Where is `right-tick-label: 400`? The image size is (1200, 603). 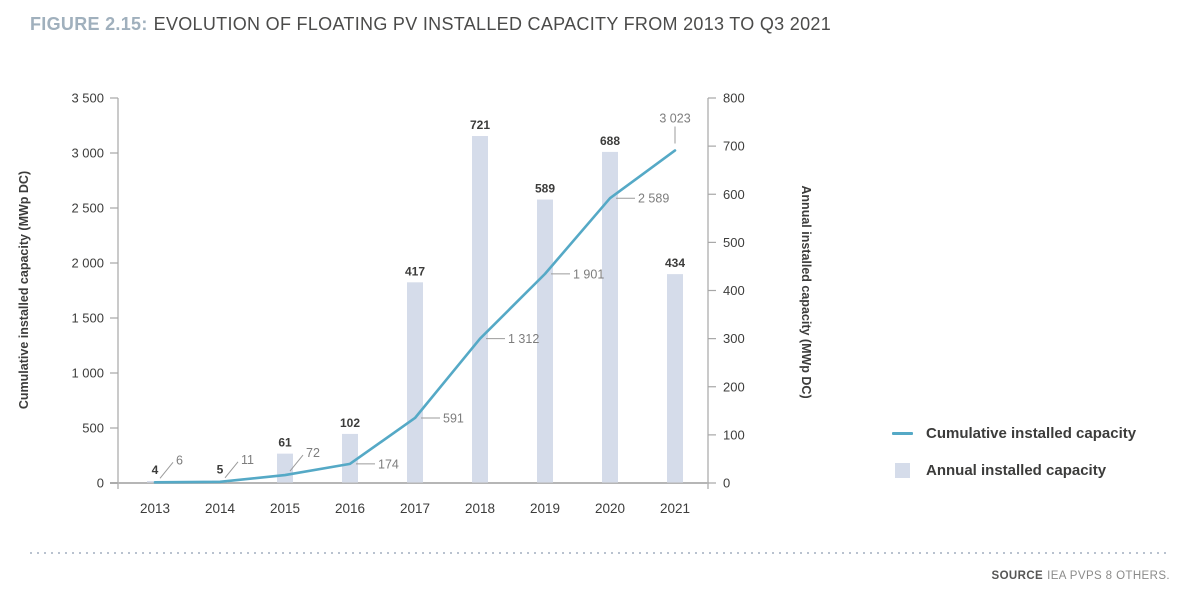 right-tick-label: 400 is located at coordinates (734, 290).